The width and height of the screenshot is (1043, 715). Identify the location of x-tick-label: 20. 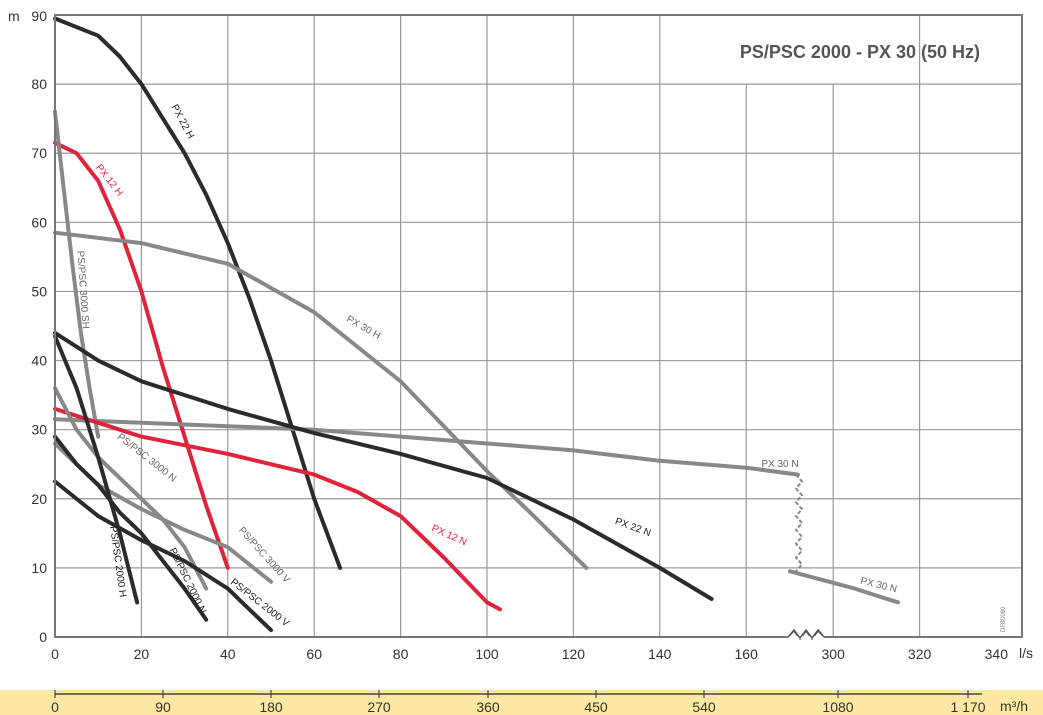
(142, 654).